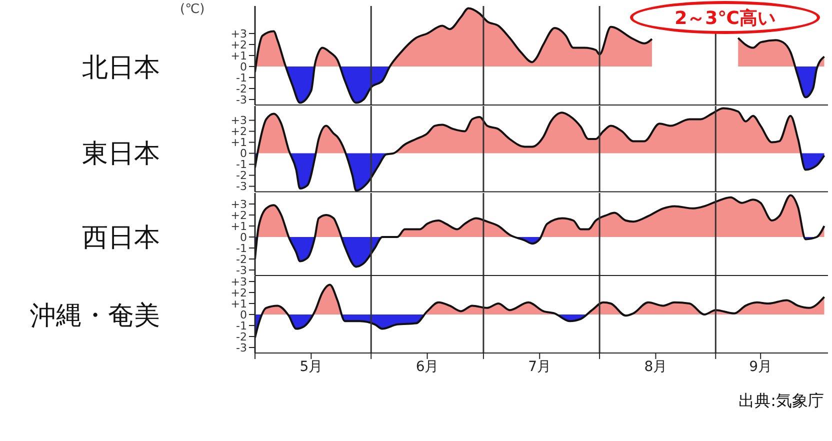 This screenshot has width=832, height=441. I want to click on text: 沖縄・奄美, so click(94, 316).